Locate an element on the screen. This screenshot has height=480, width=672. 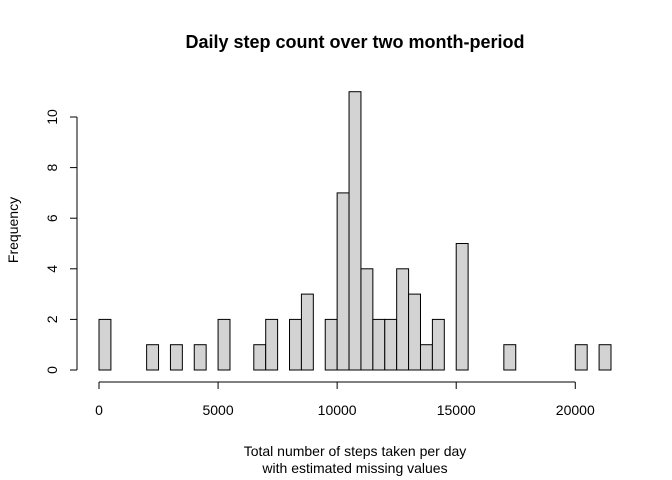
x-tick-label-4: 20000 is located at coordinates (575, 410).